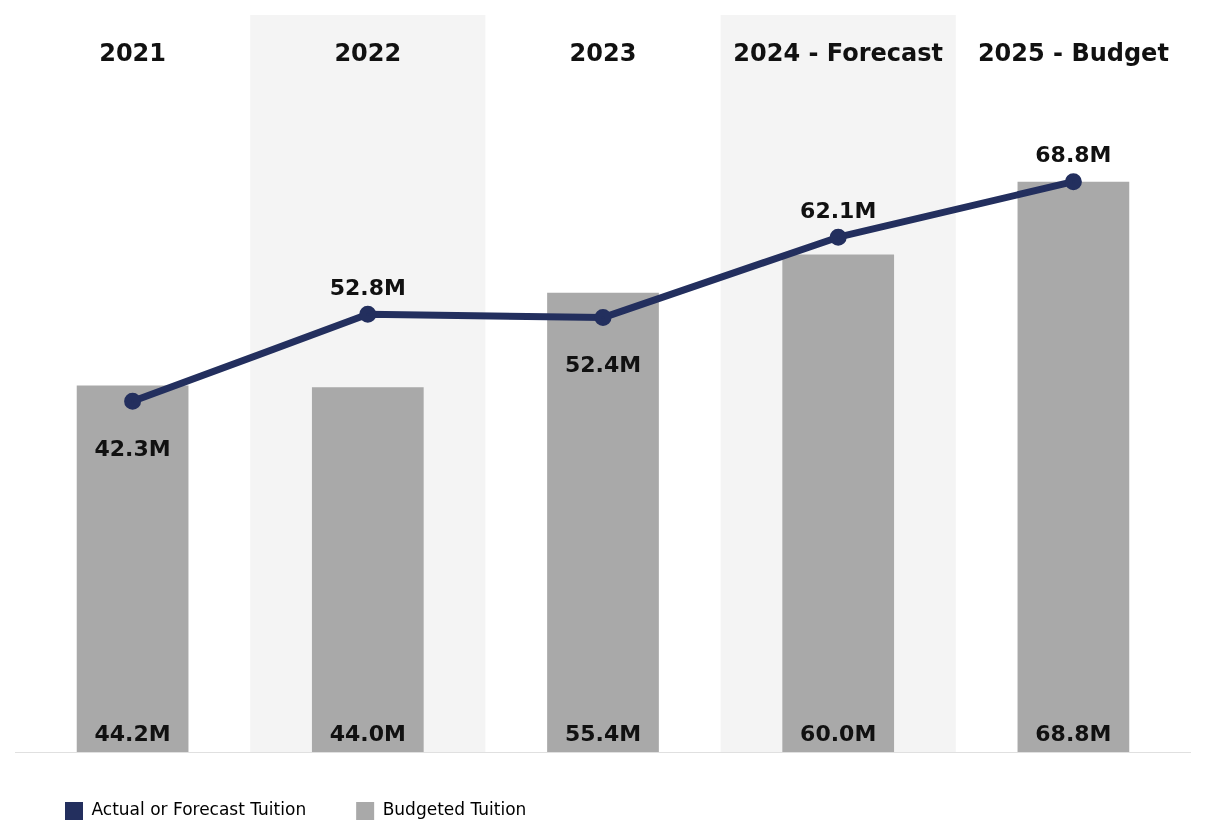 This screenshot has width=1206, height=840. Describe the element at coordinates (838, 733) in the screenshot. I see `data-label: 60.0M` at that location.